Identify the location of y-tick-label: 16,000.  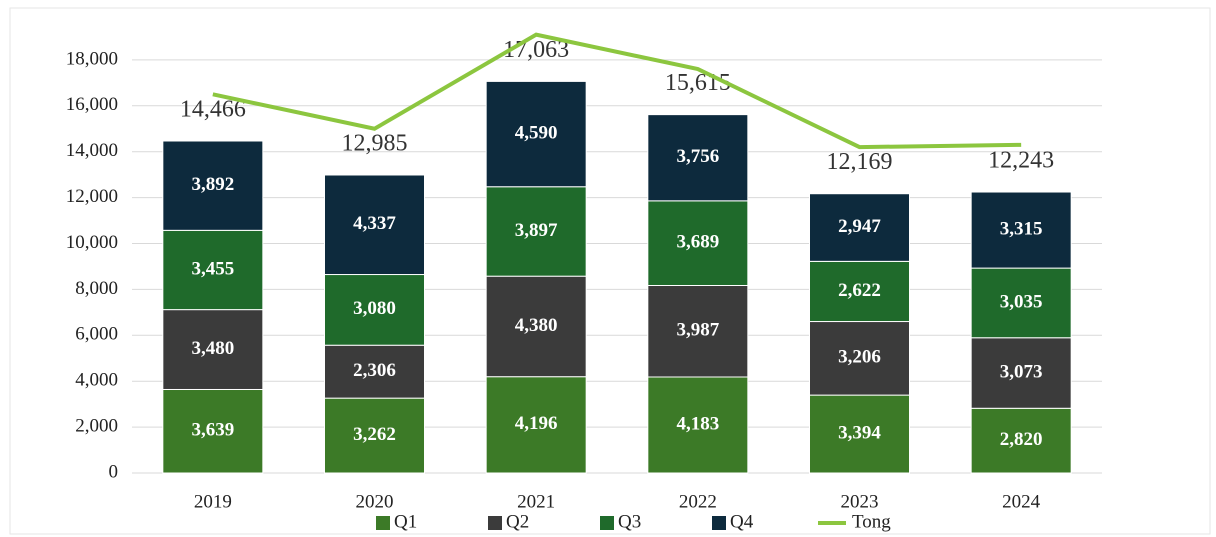
(92, 104).